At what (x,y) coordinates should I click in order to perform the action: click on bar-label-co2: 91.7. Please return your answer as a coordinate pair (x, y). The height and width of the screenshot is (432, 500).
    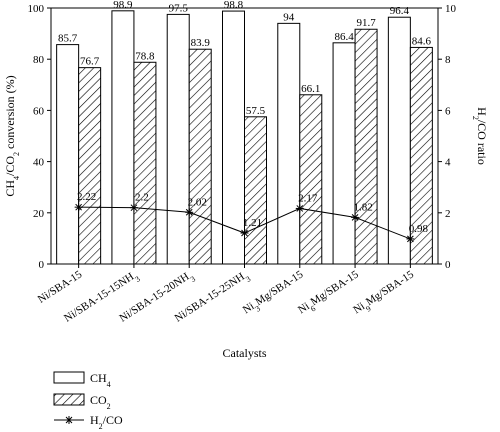
    Looking at the image, I should click on (366, 23).